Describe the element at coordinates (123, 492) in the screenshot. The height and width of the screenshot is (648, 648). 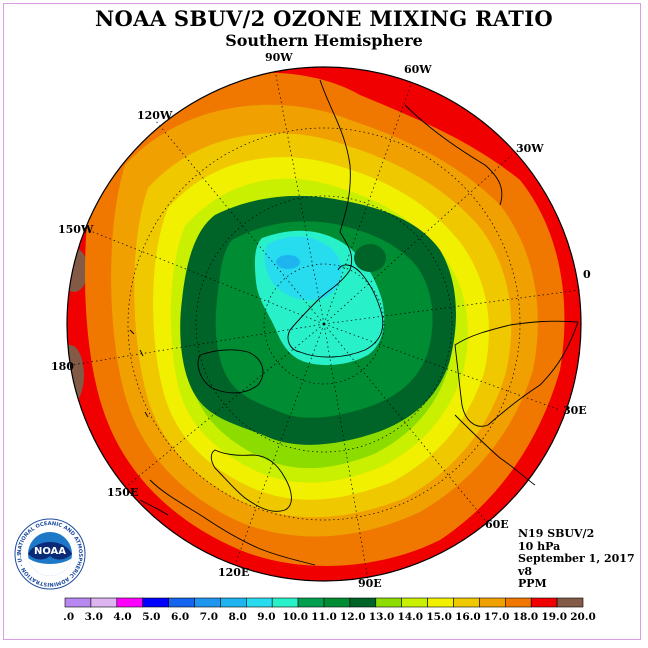
I see `lon-label-150e: 150E` at that location.